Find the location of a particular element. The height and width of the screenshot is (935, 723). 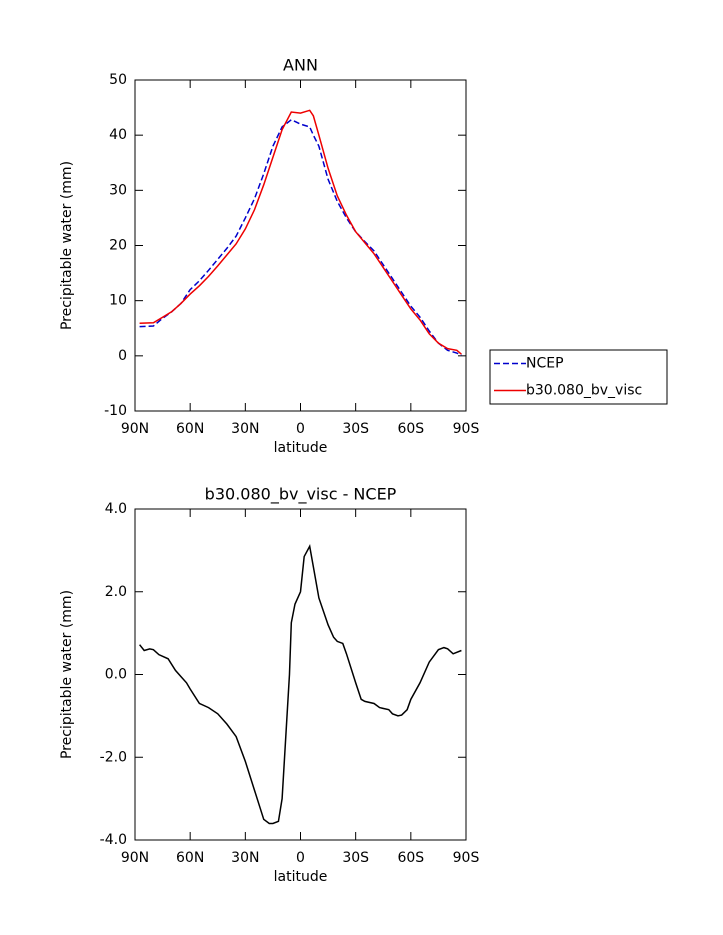

y-tick-label: 20 is located at coordinates (118, 246).